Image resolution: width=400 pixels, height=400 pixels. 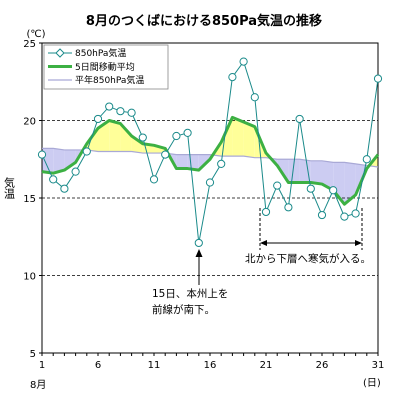 I want to click on y-tick-label: 15, so click(x=29, y=199).